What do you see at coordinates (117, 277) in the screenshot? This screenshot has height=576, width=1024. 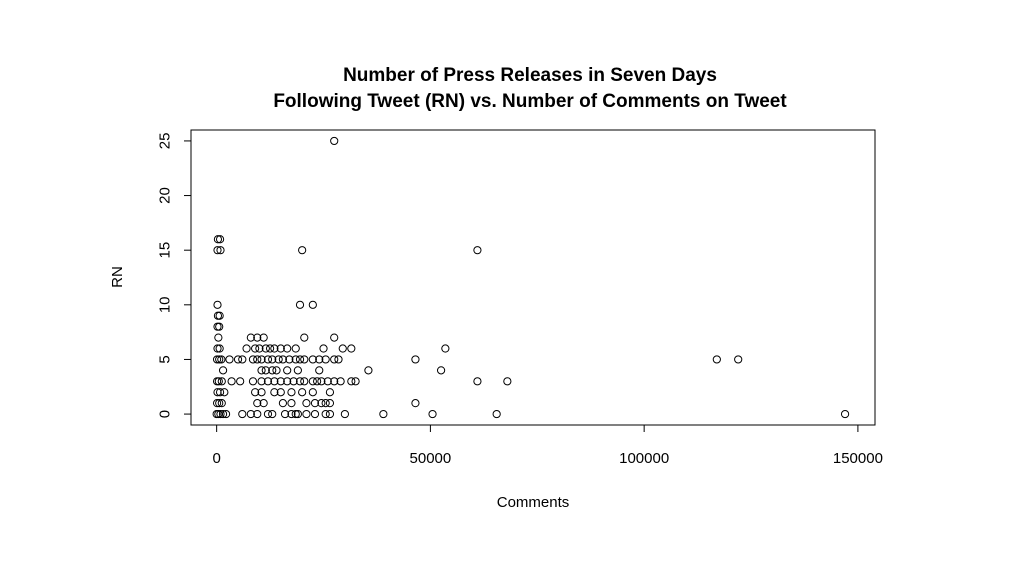 I see `y-axis-label: RN` at bounding box center [117, 277].